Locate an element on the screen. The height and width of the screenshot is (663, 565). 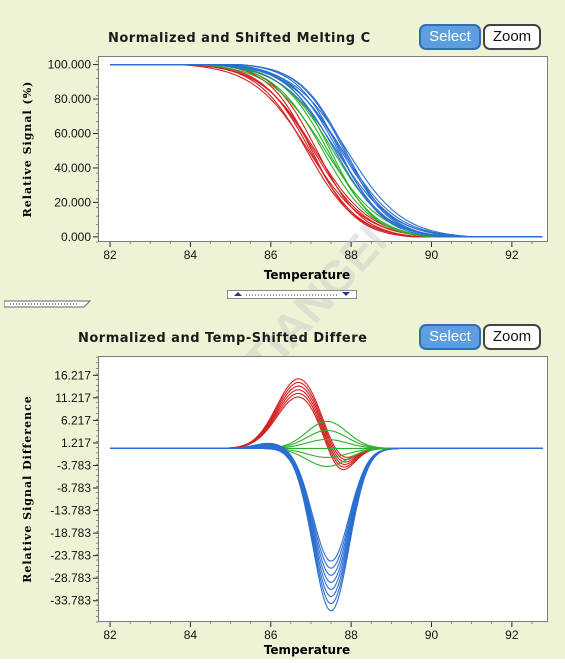
bottom-x-tick-label: 92 is located at coordinates (512, 635).